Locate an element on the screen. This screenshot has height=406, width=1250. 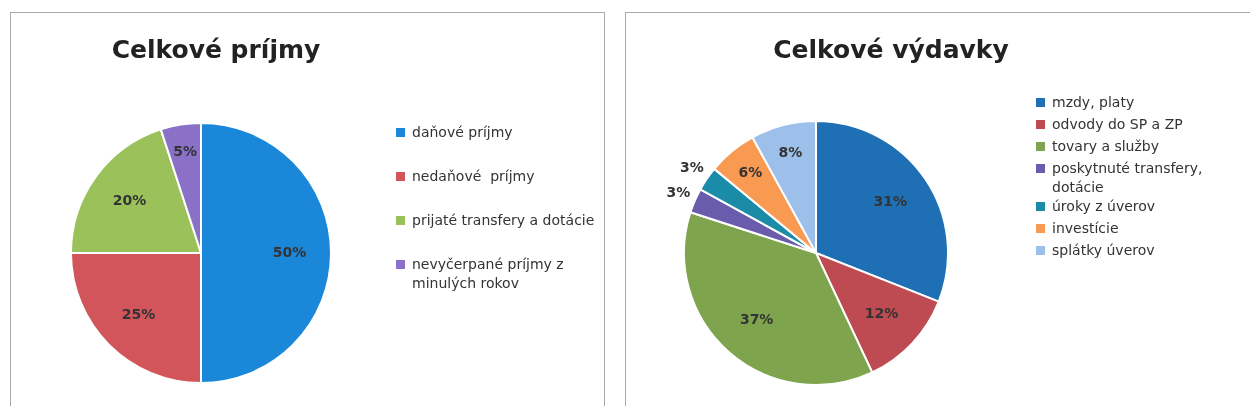
chart-title: Celkové príjmy is located at coordinates (216, 49).